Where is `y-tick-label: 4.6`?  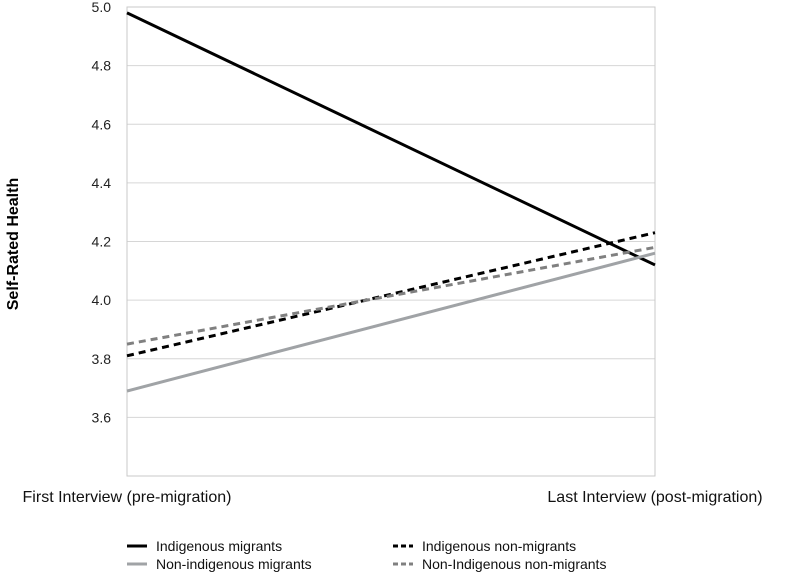
y-tick-label: 4.6 is located at coordinates (102, 124).